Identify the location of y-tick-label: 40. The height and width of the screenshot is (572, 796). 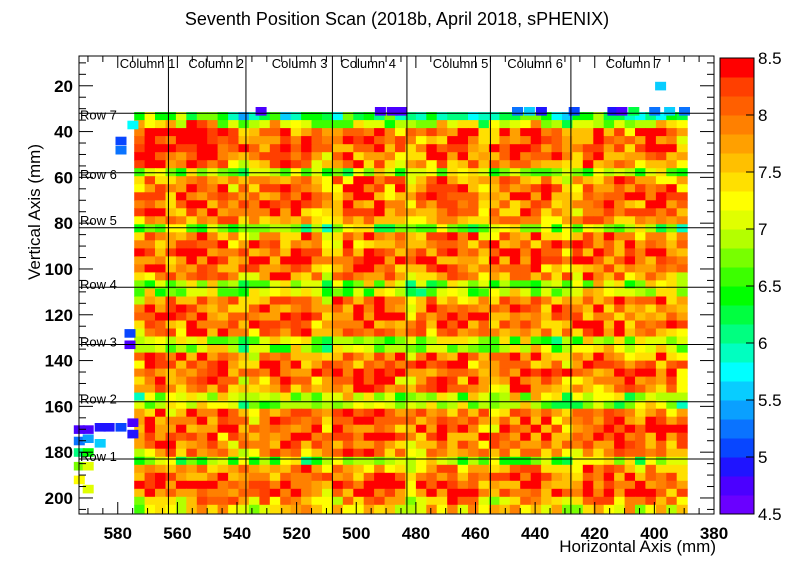
(63, 132).